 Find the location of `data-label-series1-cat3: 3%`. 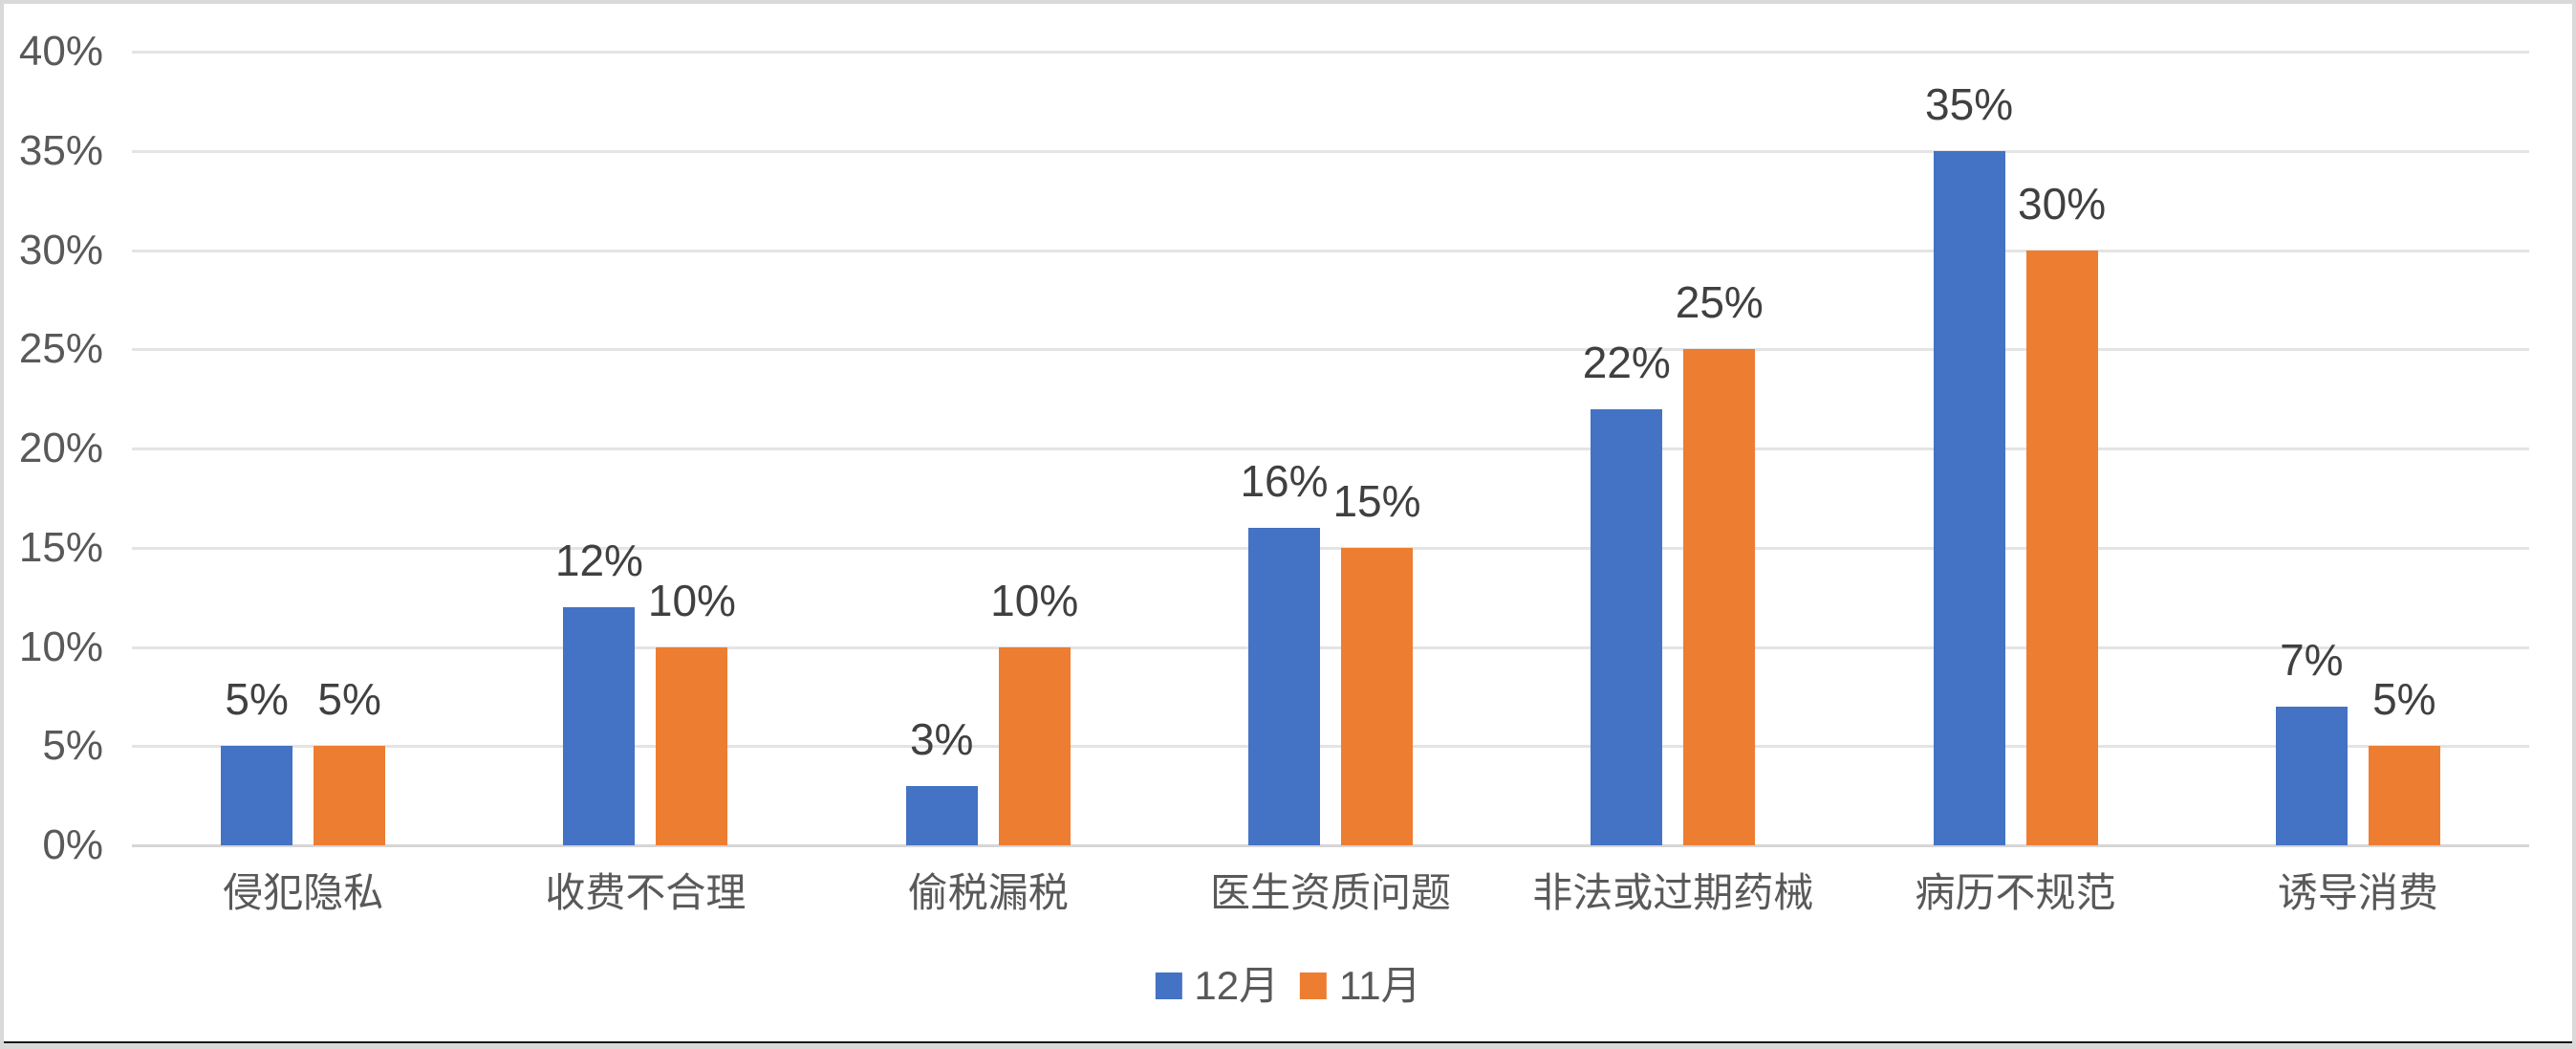

data-label-series1-cat3: 3% is located at coordinates (941, 738).